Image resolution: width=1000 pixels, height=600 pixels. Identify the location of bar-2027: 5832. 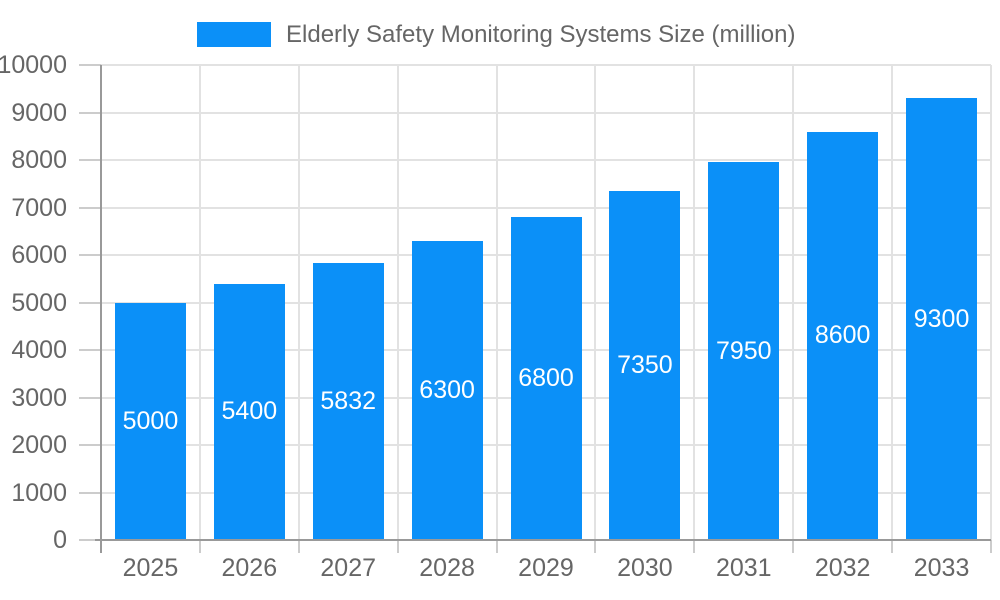
(348, 401).